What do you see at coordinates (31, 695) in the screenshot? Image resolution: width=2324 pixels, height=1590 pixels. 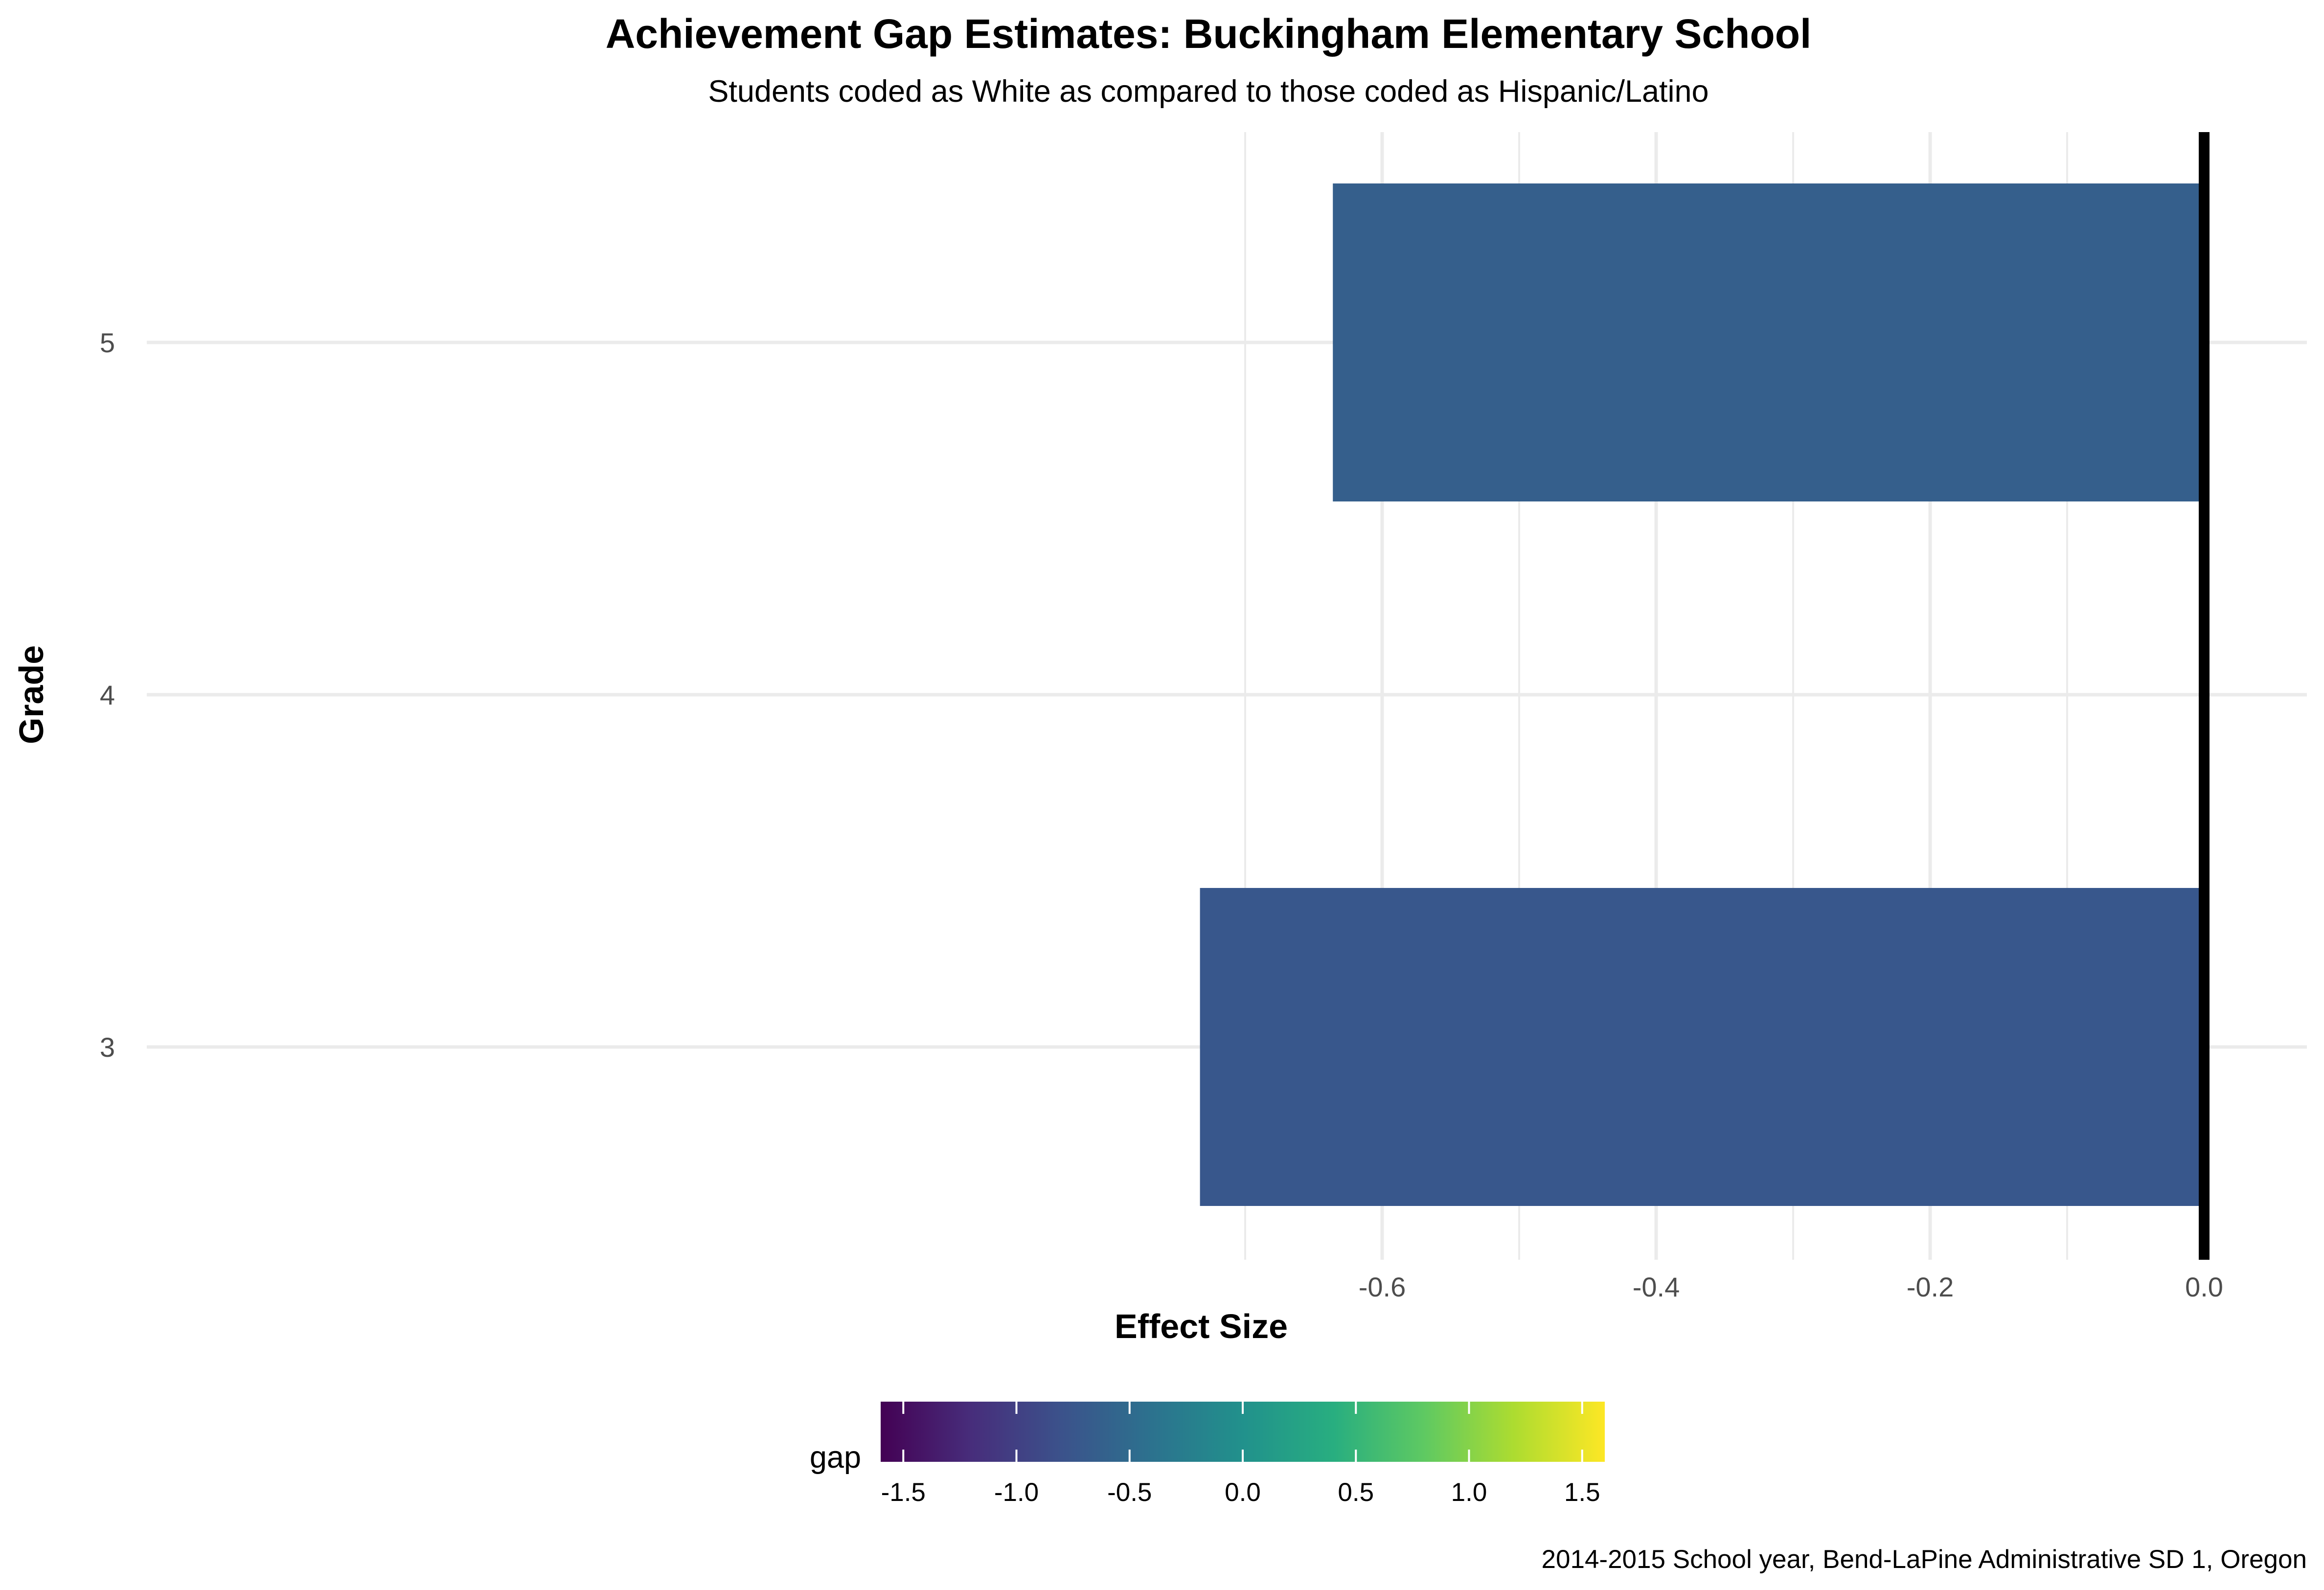 I see `y-axis-title: Grade` at bounding box center [31, 695].